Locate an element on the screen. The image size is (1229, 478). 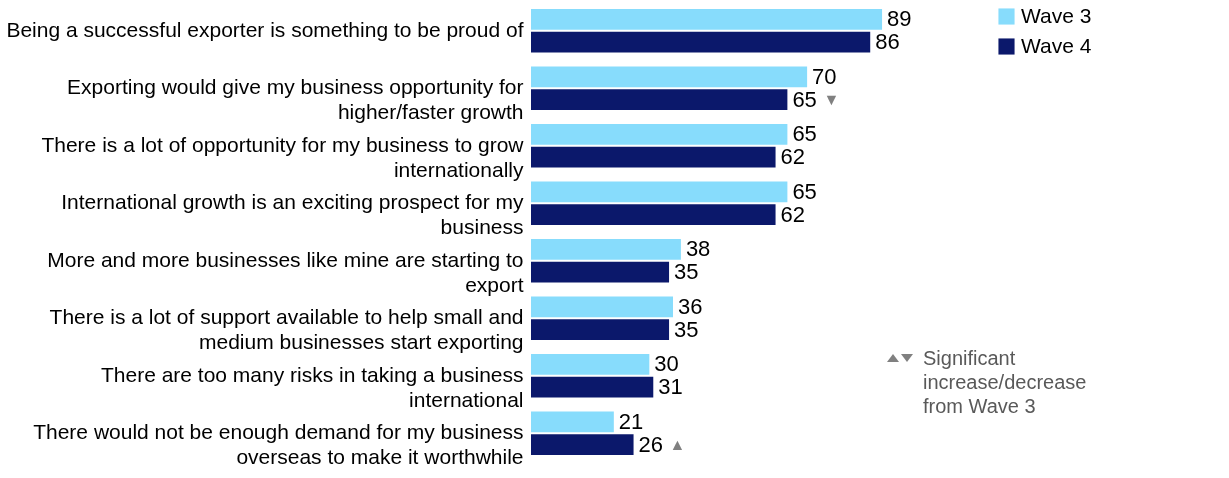
data-label: 21 is located at coordinates (631, 421).